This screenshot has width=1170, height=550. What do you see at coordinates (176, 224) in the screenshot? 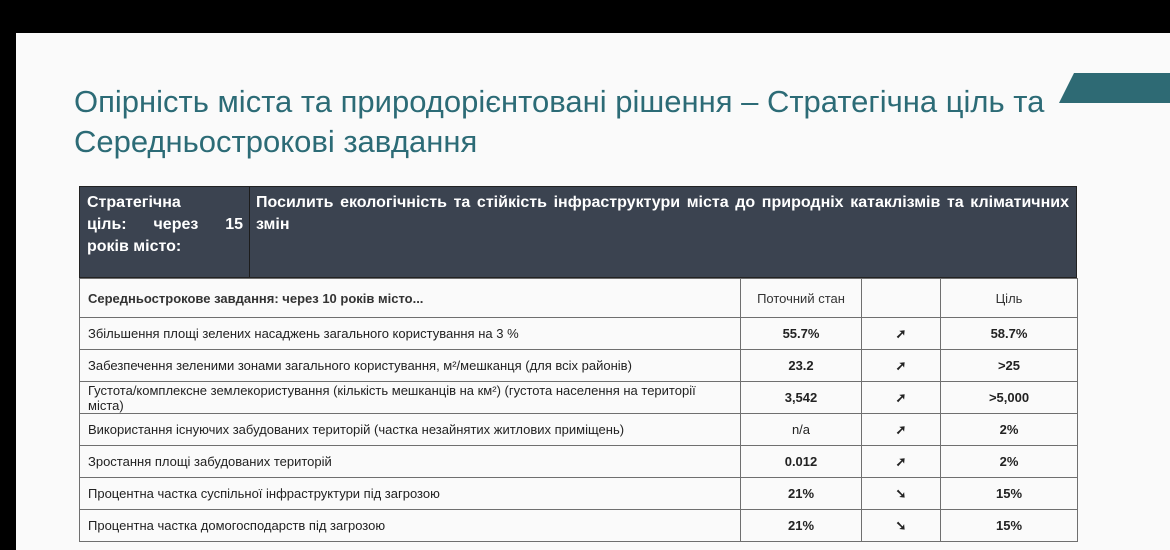
I see `label-word-through: через` at bounding box center [176, 224].